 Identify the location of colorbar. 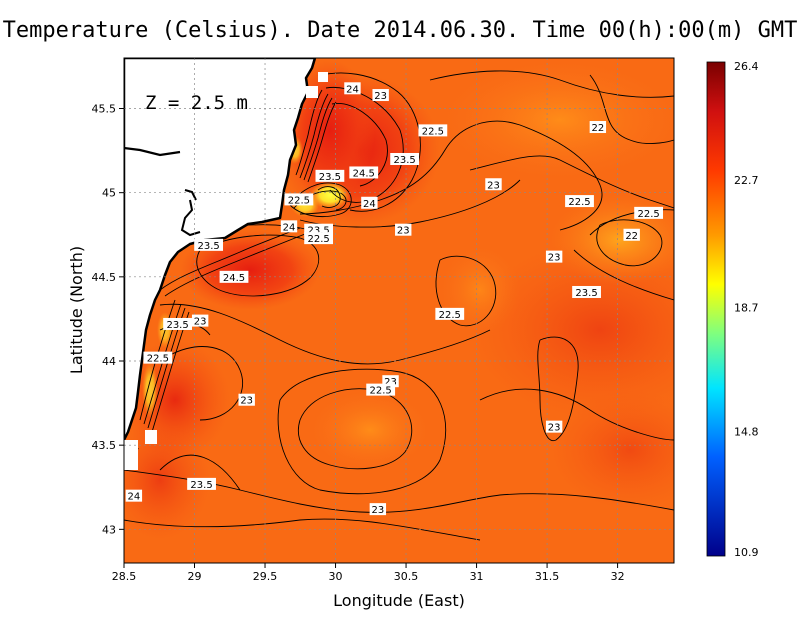
(716, 309).